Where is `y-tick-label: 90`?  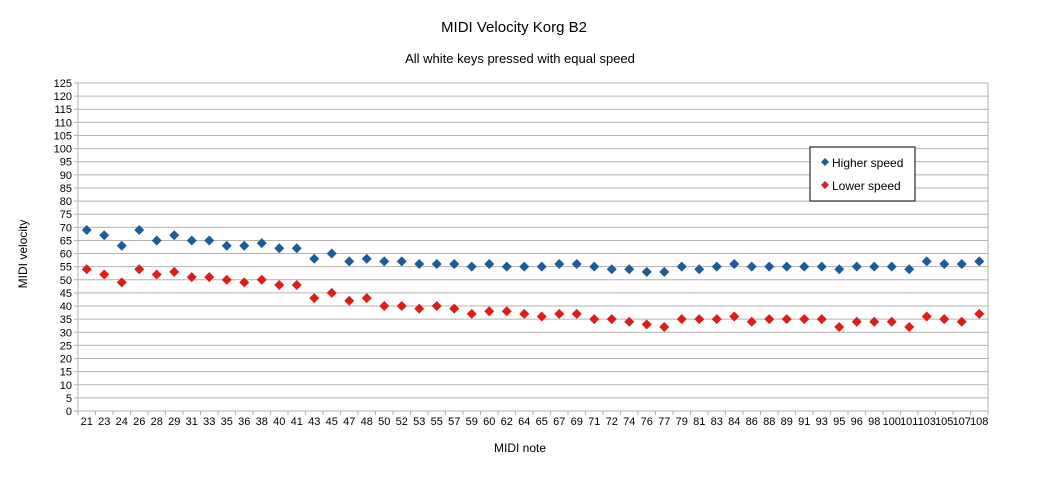 y-tick-label: 90 is located at coordinates (66, 176).